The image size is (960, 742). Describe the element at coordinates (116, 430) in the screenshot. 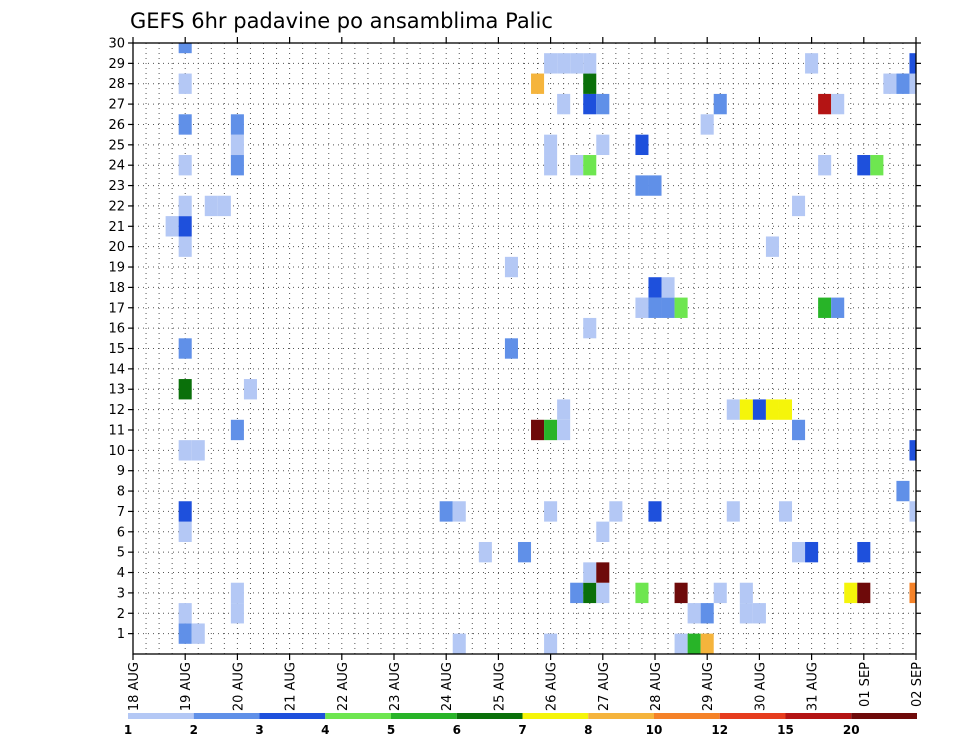

I see `y-tick-label: 11` at that location.